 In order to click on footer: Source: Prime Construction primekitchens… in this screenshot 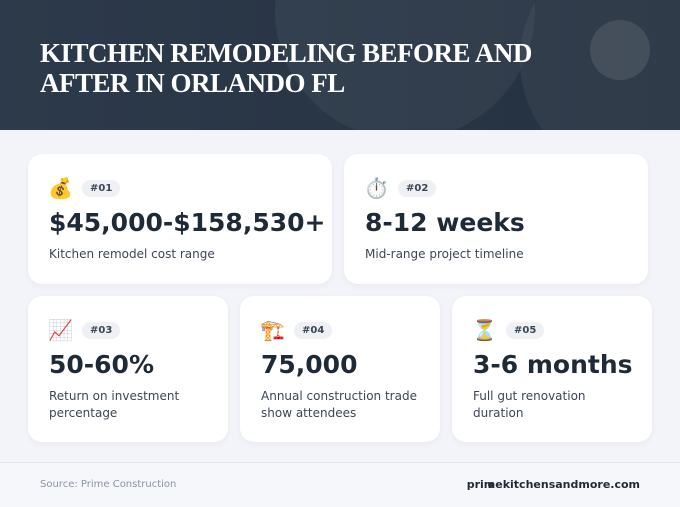, I will do `click(340, 484)`.